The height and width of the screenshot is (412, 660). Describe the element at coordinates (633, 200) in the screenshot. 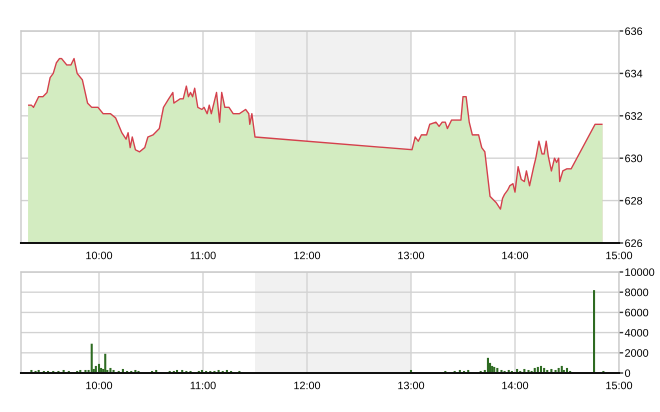

I see `y-tick-label: 628` at that location.